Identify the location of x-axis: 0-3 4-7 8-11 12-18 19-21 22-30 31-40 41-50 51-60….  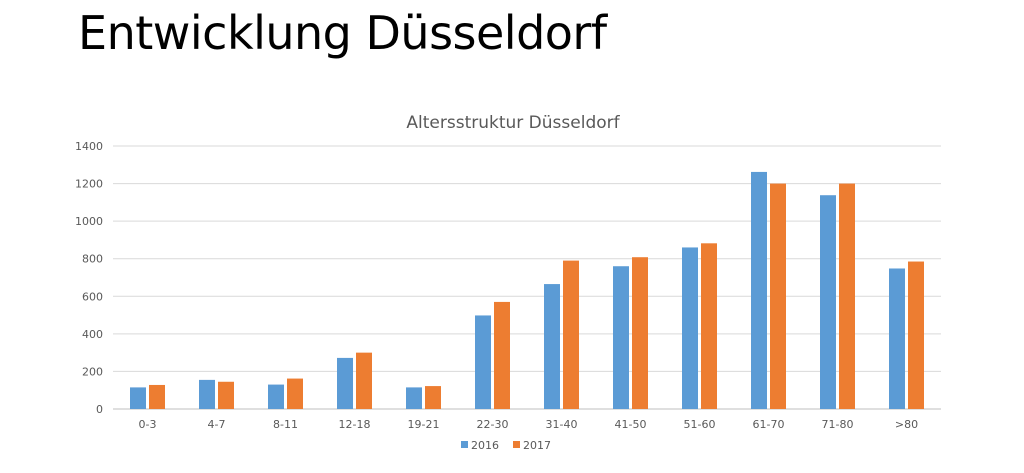
(529, 424).